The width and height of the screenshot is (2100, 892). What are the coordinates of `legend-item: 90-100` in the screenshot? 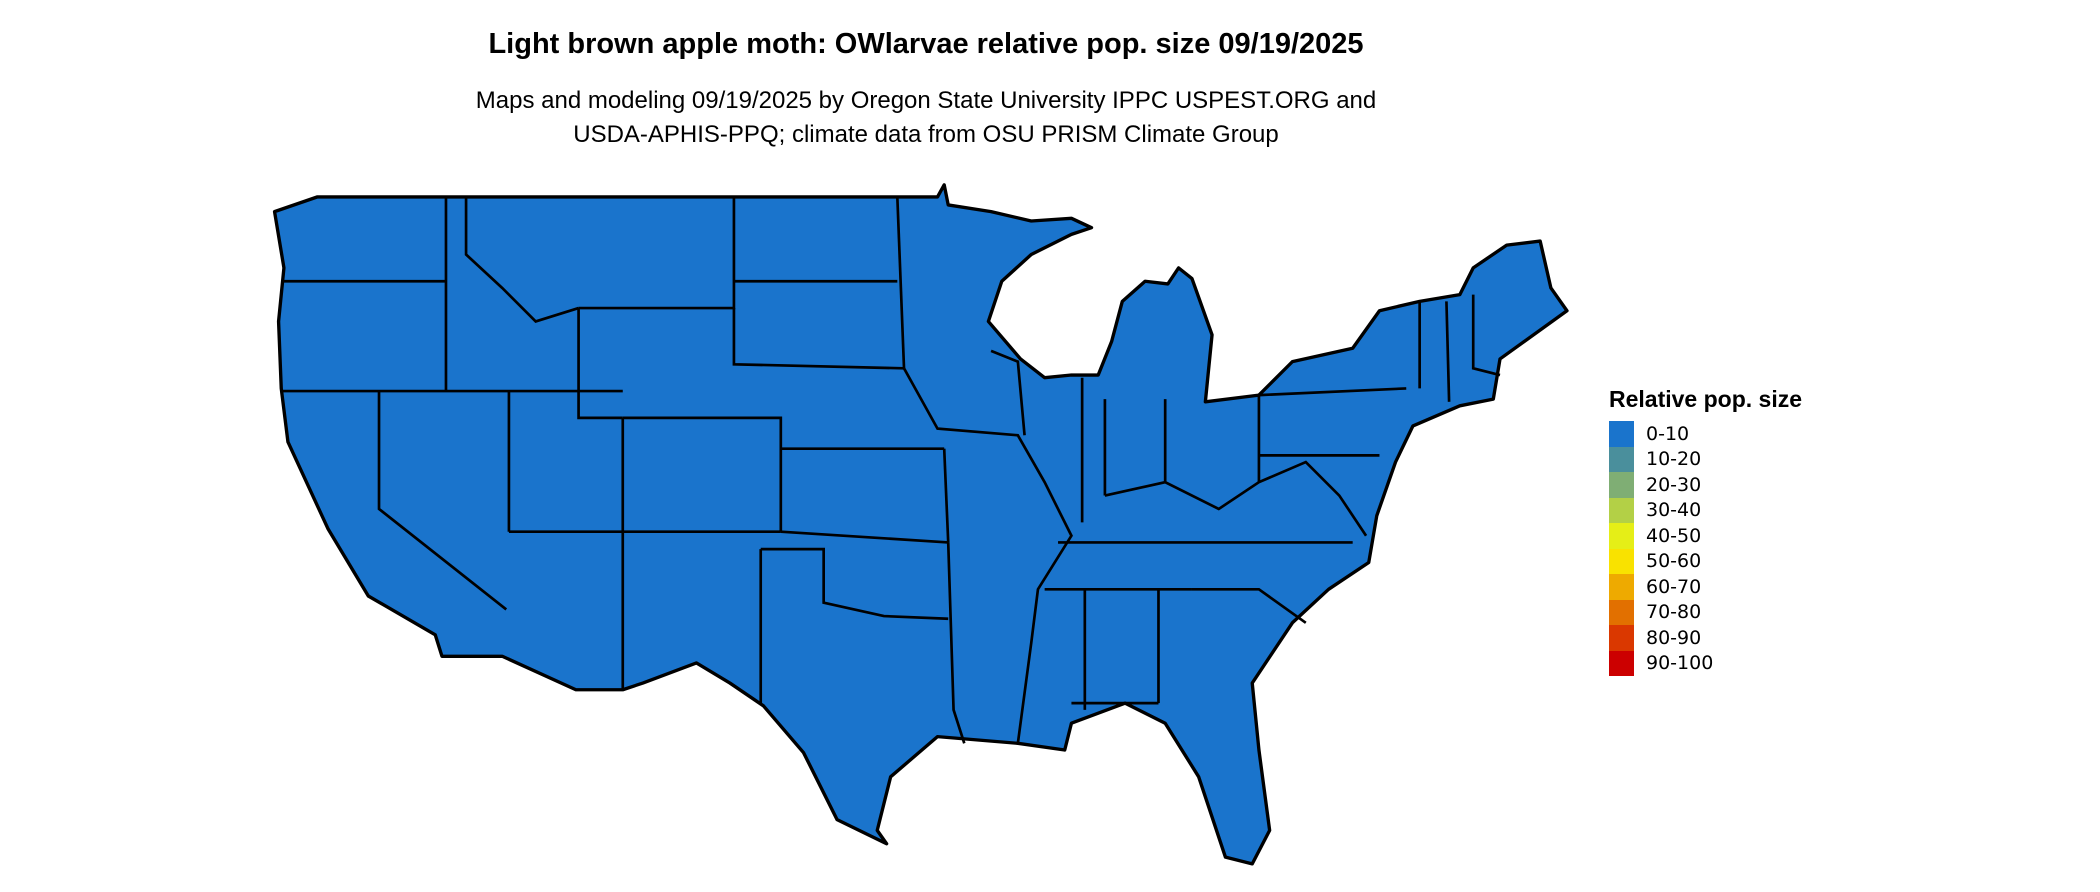 It's located at (1705, 663).